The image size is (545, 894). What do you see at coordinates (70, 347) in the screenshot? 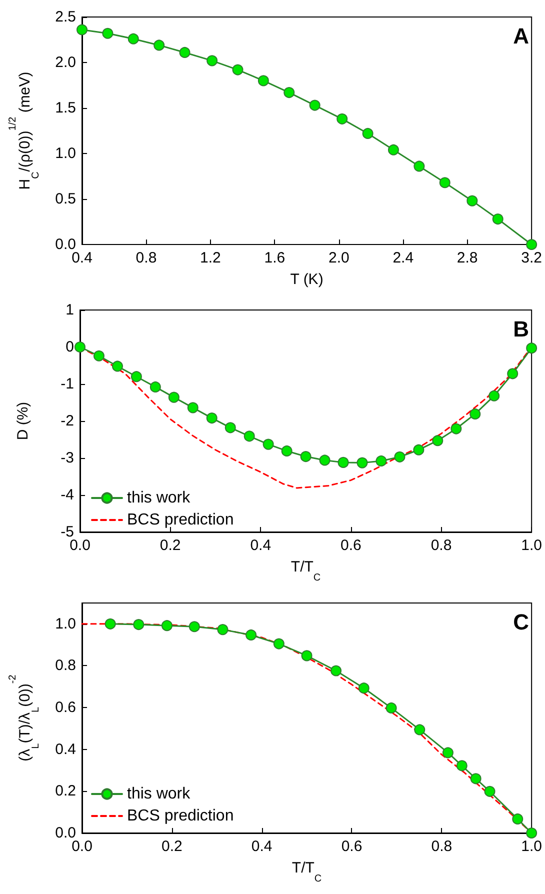
I see `y-tick-label: 0` at bounding box center [70, 347].